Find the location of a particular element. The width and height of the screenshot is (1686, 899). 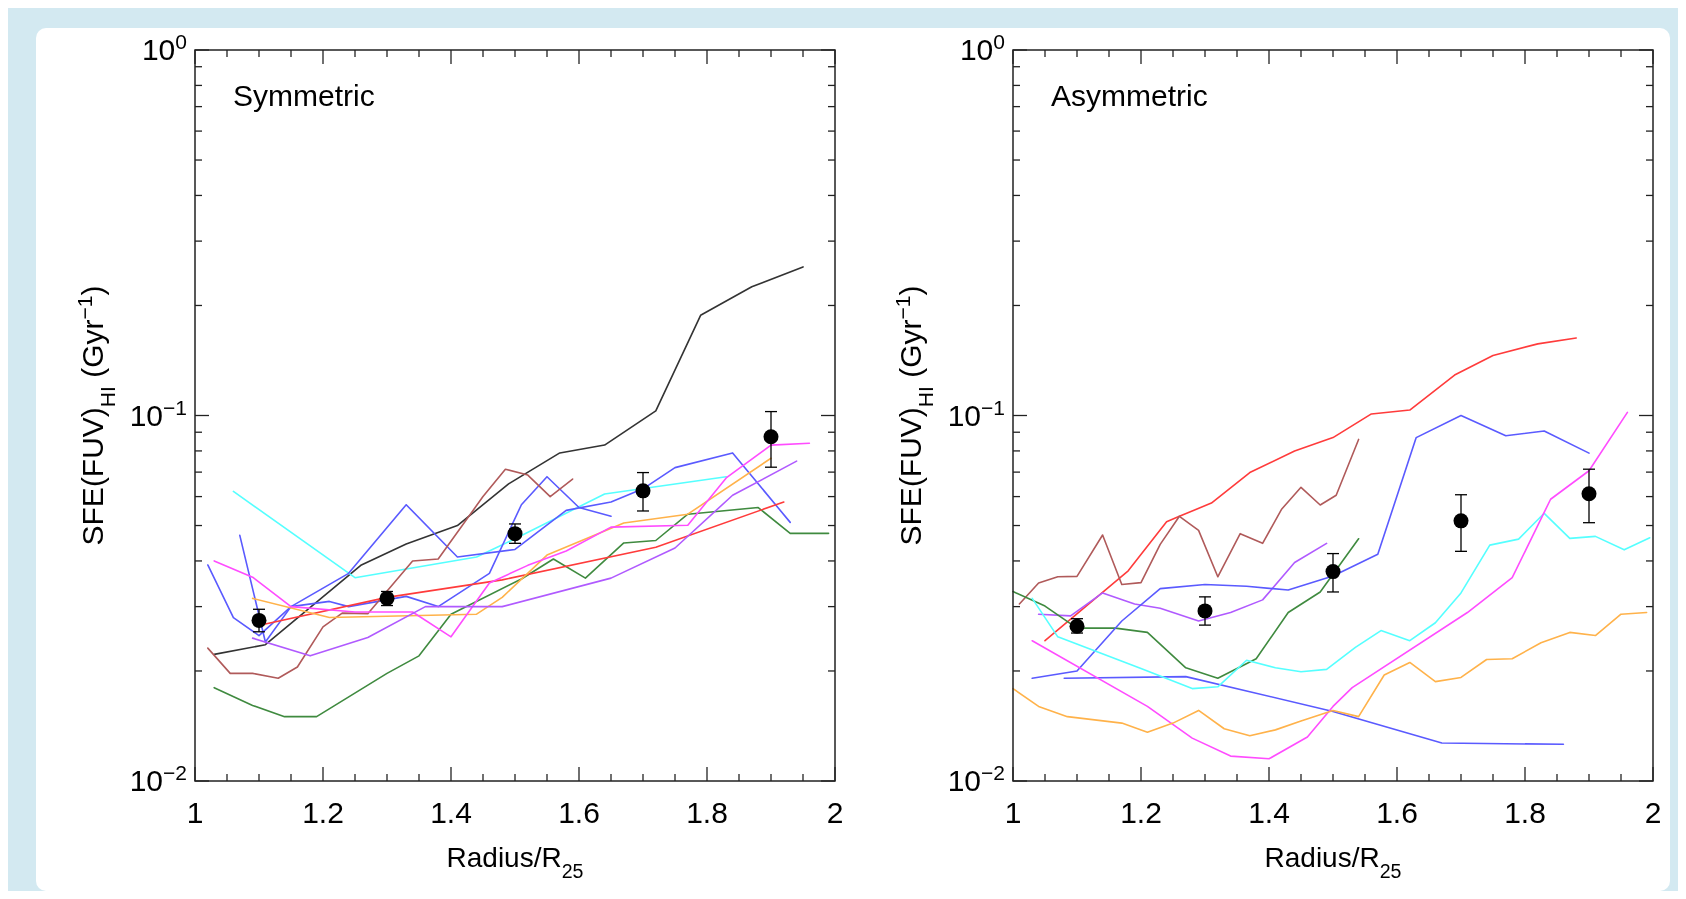

text: Asymmetric is located at coordinates (1129, 95).